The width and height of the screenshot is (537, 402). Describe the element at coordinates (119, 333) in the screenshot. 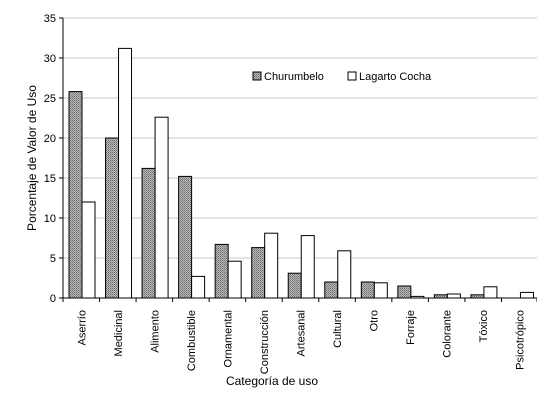

I see `x-tick-label: Medicinal` at that location.